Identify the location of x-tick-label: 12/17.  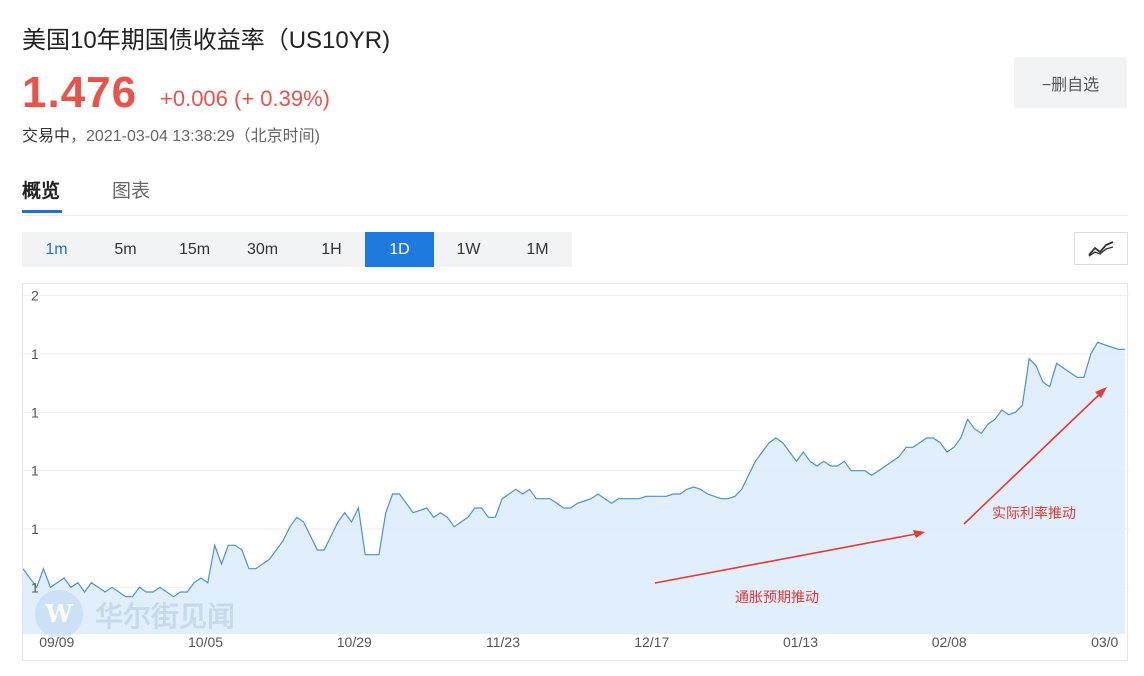
(651, 642).